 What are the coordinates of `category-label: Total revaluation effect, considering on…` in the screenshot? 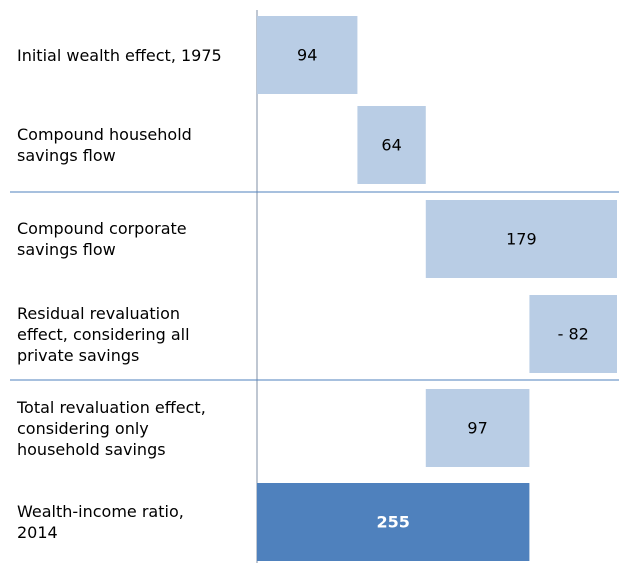 It's located at (111, 428).